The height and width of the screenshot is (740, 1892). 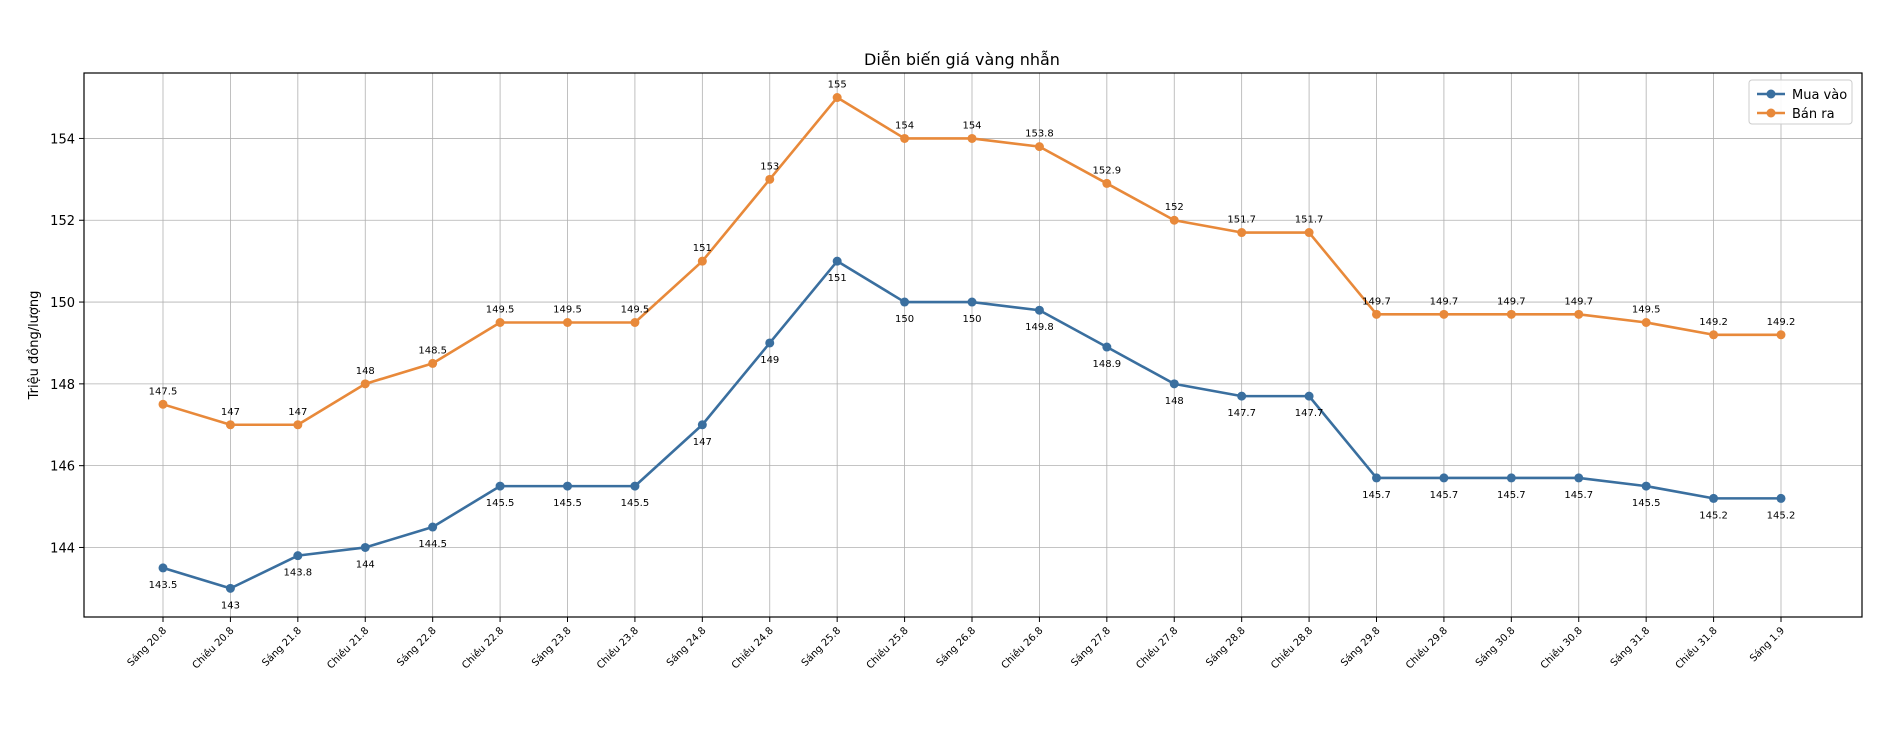 I want to click on data-label: 144, so click(x=365, y=564).